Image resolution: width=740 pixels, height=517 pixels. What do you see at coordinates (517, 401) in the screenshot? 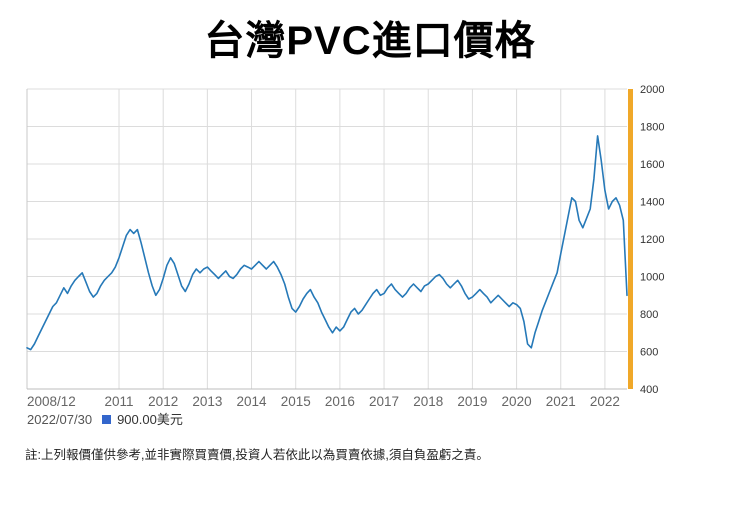
I see `x-tick-label: 2020` at bounding box center [517, 401].